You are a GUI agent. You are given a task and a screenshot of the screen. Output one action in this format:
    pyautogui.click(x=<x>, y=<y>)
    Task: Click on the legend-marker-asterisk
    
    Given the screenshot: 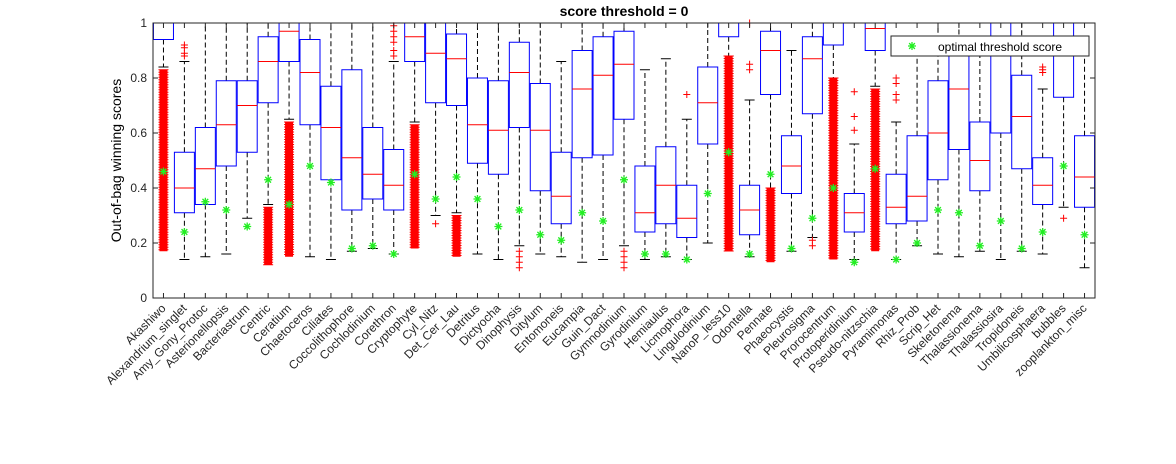 What is the action you would take?
    pyautogui.click(x=912, y=46)
    